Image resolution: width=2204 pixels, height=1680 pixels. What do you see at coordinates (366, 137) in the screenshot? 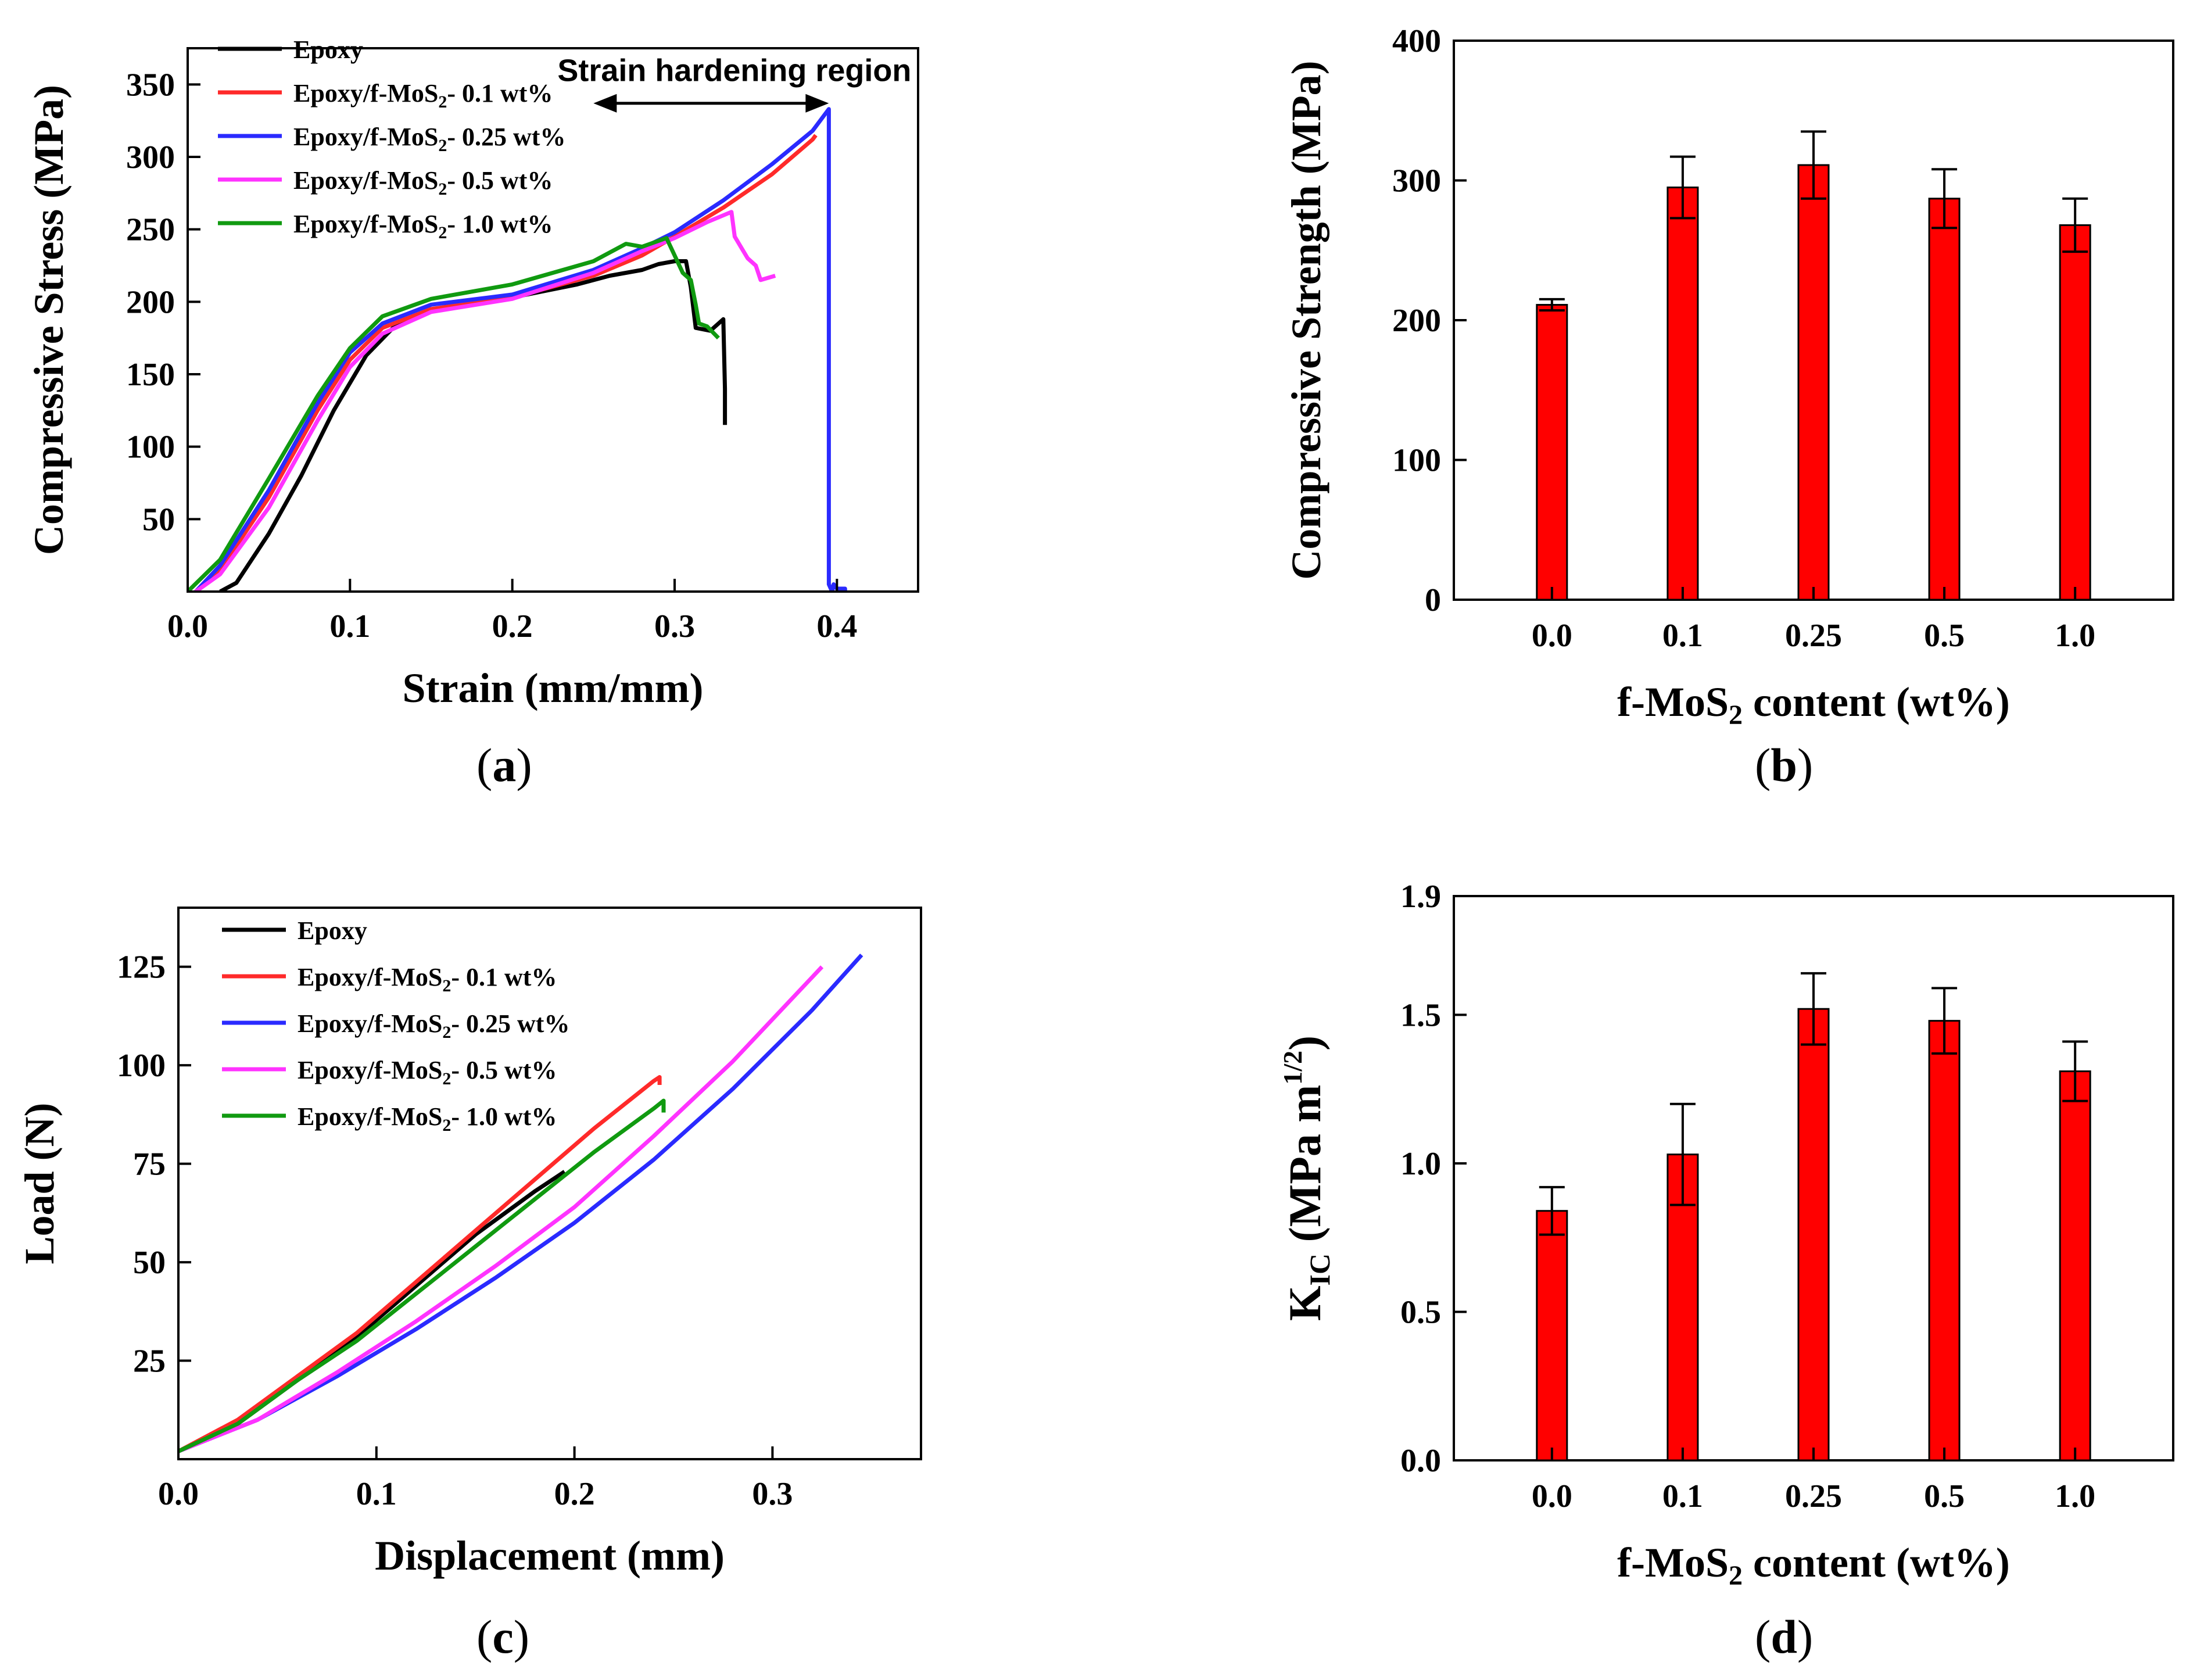
I see `legend-label-prefix-a-2: Epoxy/f-MoS` at bounding box center [366, 137].